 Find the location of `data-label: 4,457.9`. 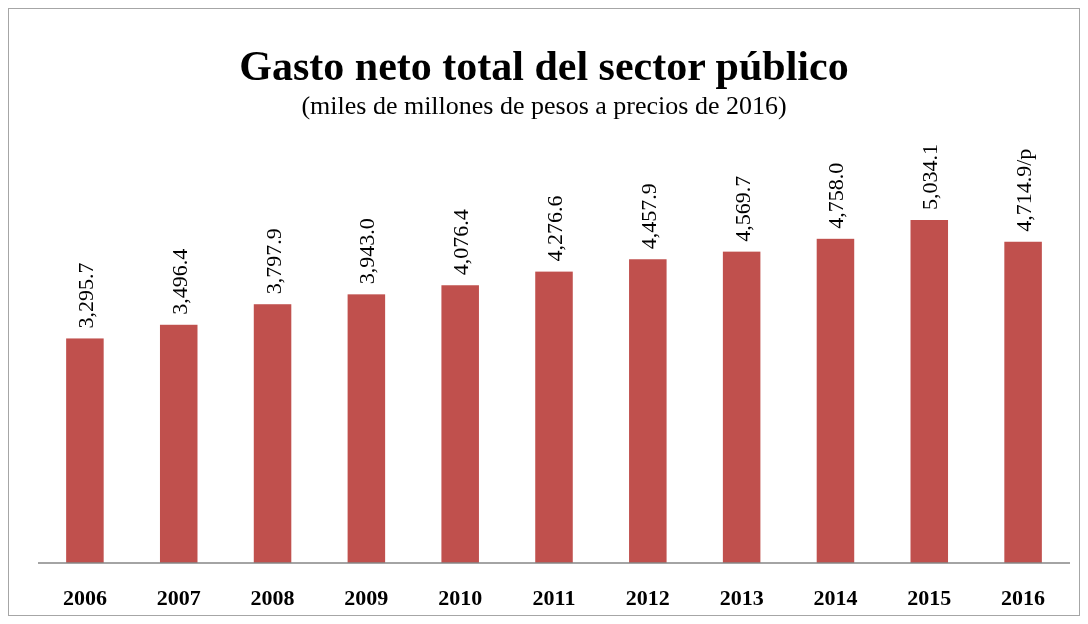

data-label: 4,457.9 is located at coordinates (648, 216).